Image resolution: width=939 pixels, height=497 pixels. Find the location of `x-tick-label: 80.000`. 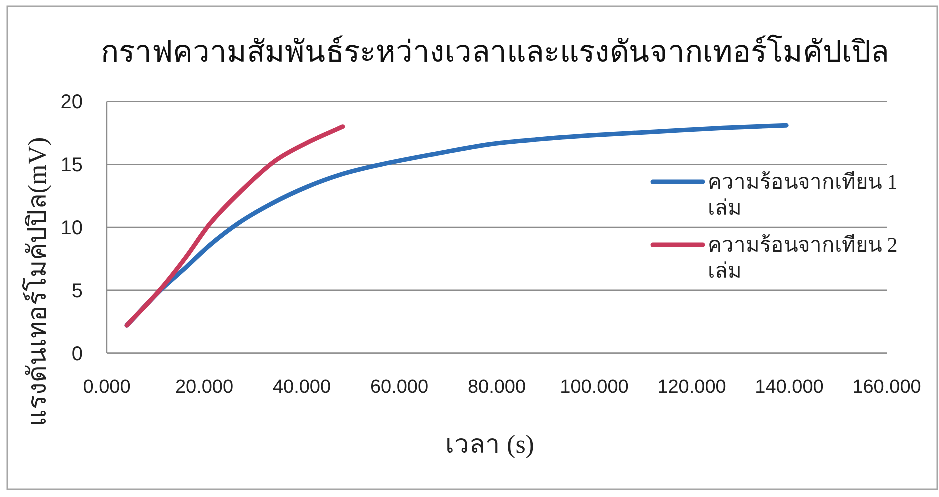

x-tick-label: 80.000 is located at coordinates (497, 387).